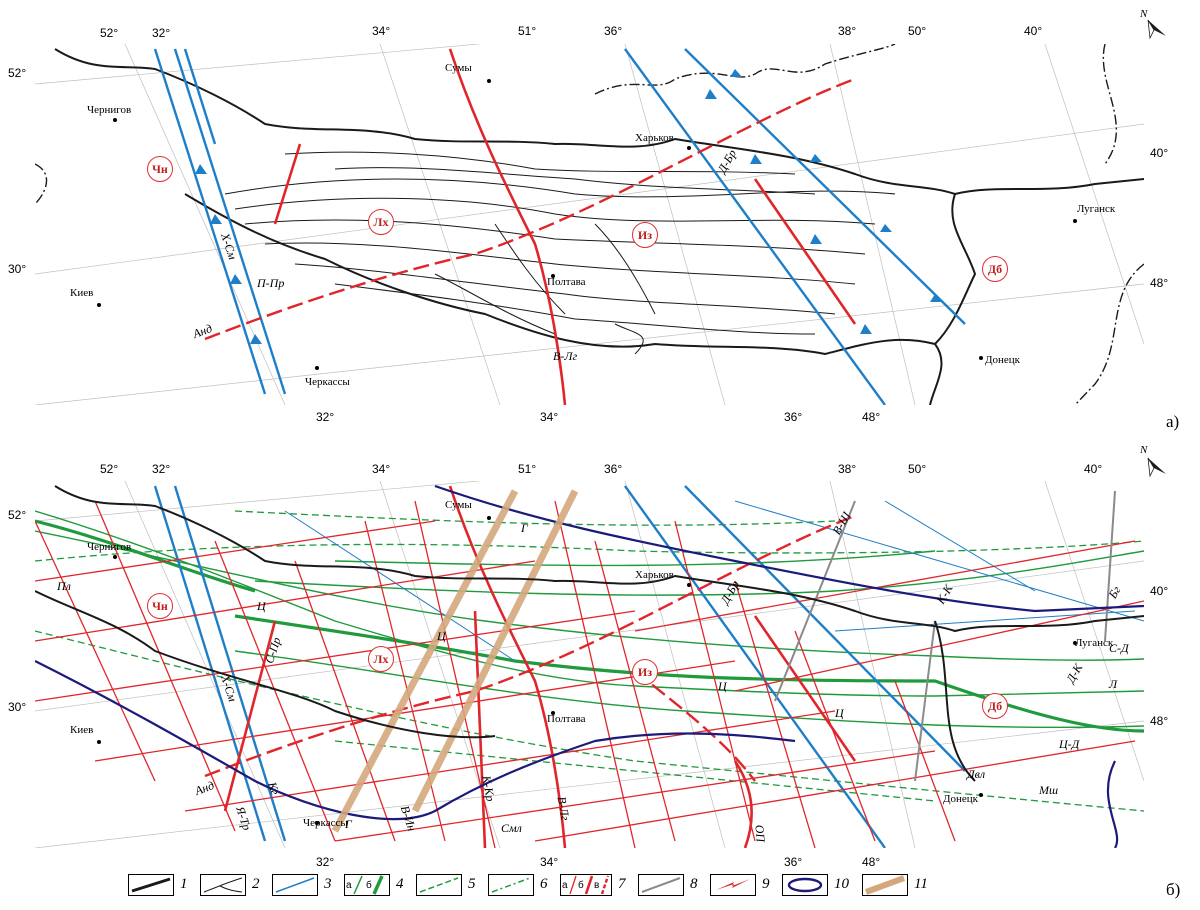  What do you see at coordinates (976, 774) in the screenshot?
I see `fault-label: Двл` at bounding box center [976, 774].